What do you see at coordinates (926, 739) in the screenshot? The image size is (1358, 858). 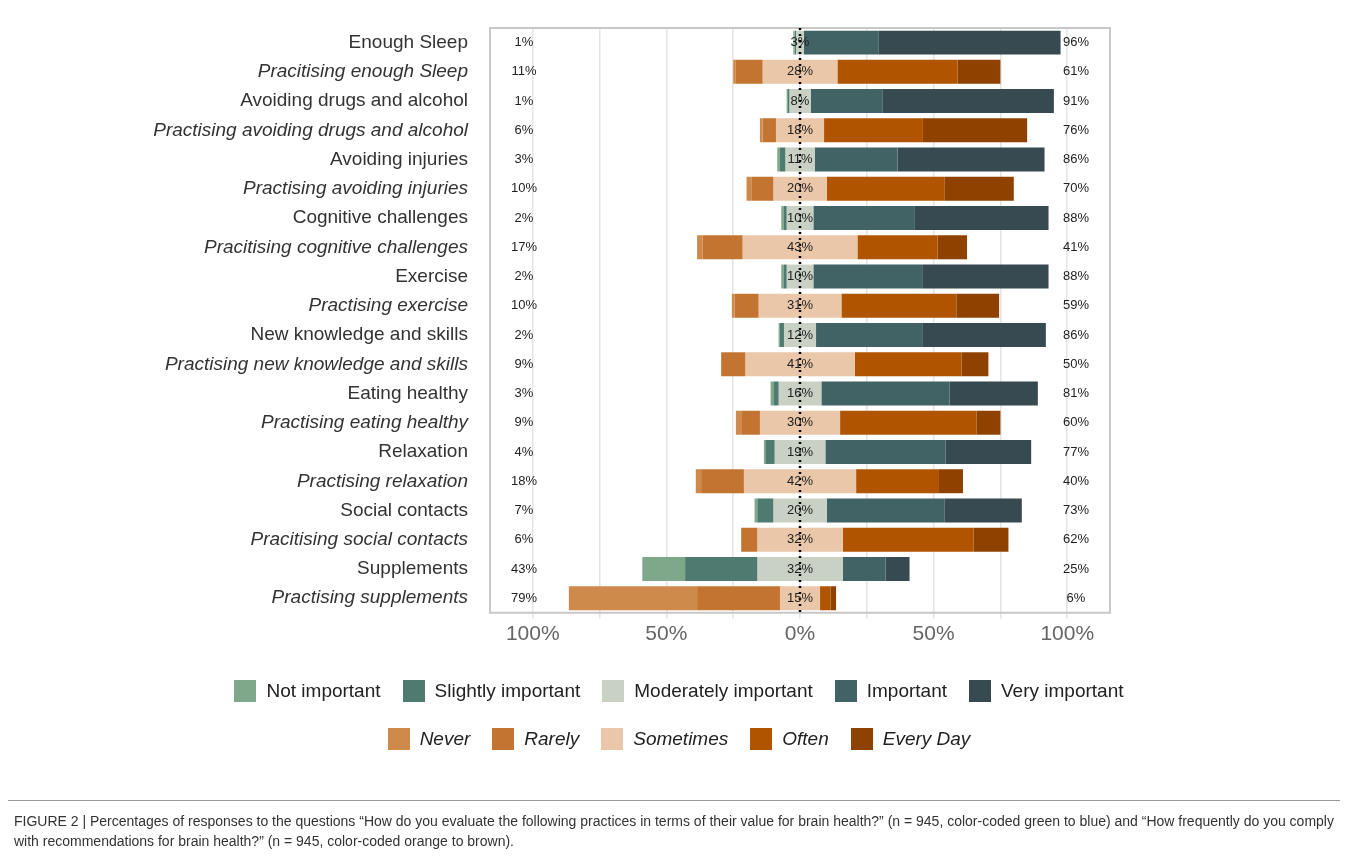 I see `legend-label: Every Day` at bounding box center [926, 739].